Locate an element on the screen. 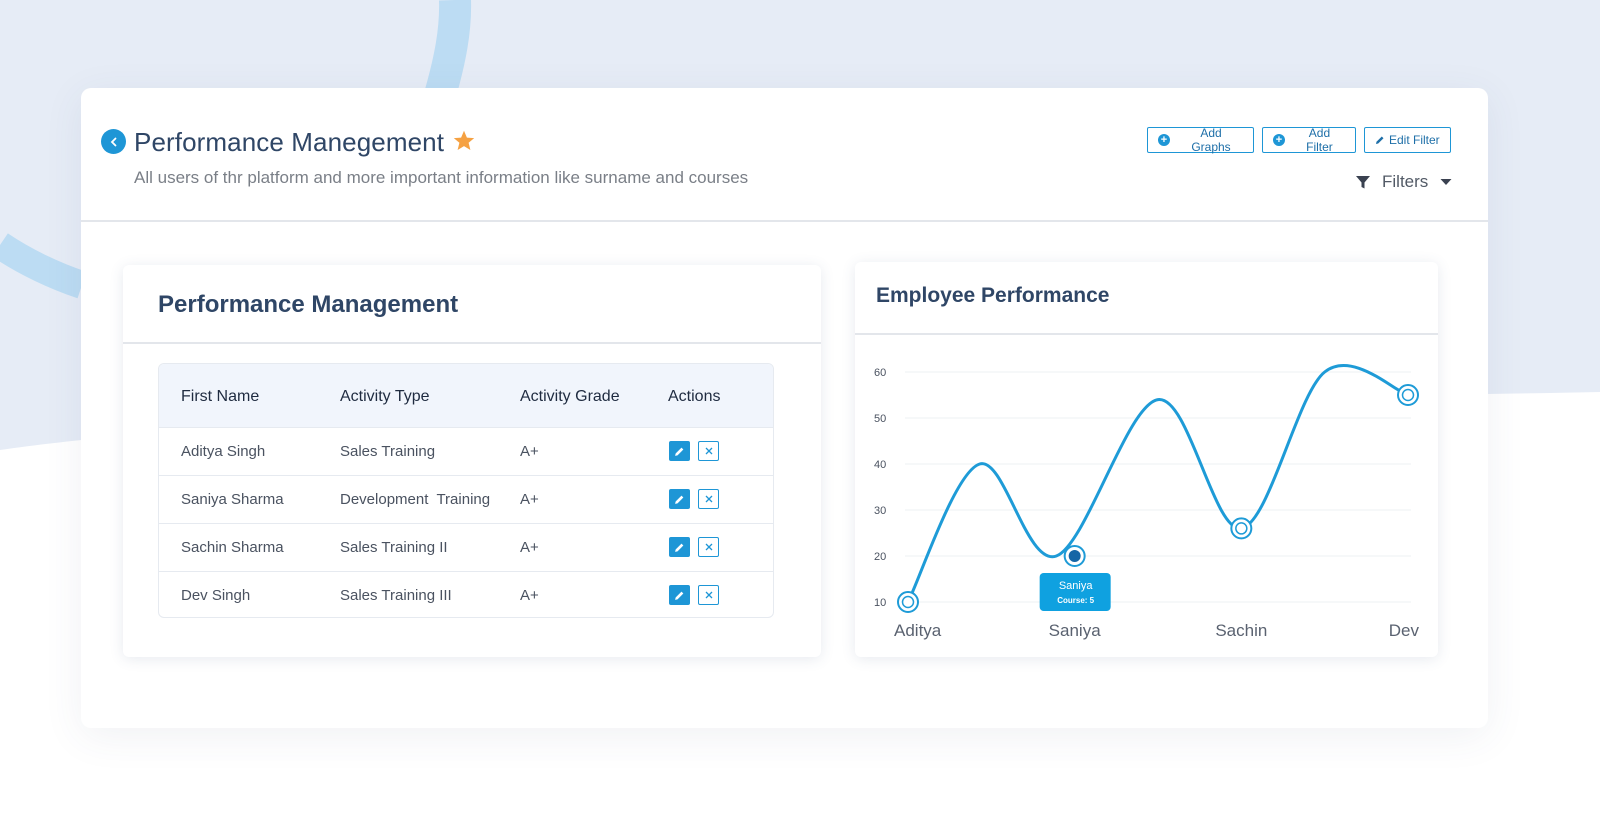 The image size is (1600, 830). cell-activity-type: Sales Training is located at coordinates (388, 451).